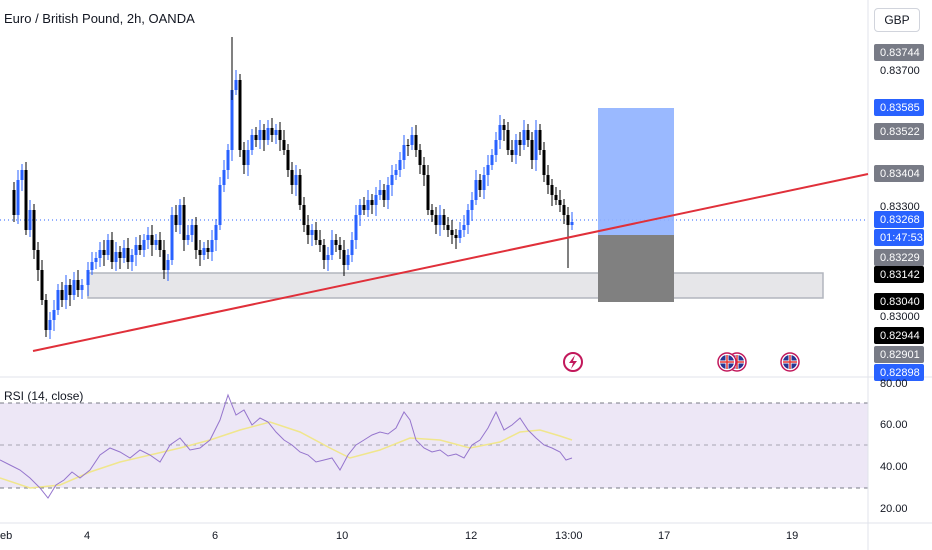 The height and width of the screenshot is (550, 932). I want to click on price-tag-label: 0.83142, so click(900, 275).